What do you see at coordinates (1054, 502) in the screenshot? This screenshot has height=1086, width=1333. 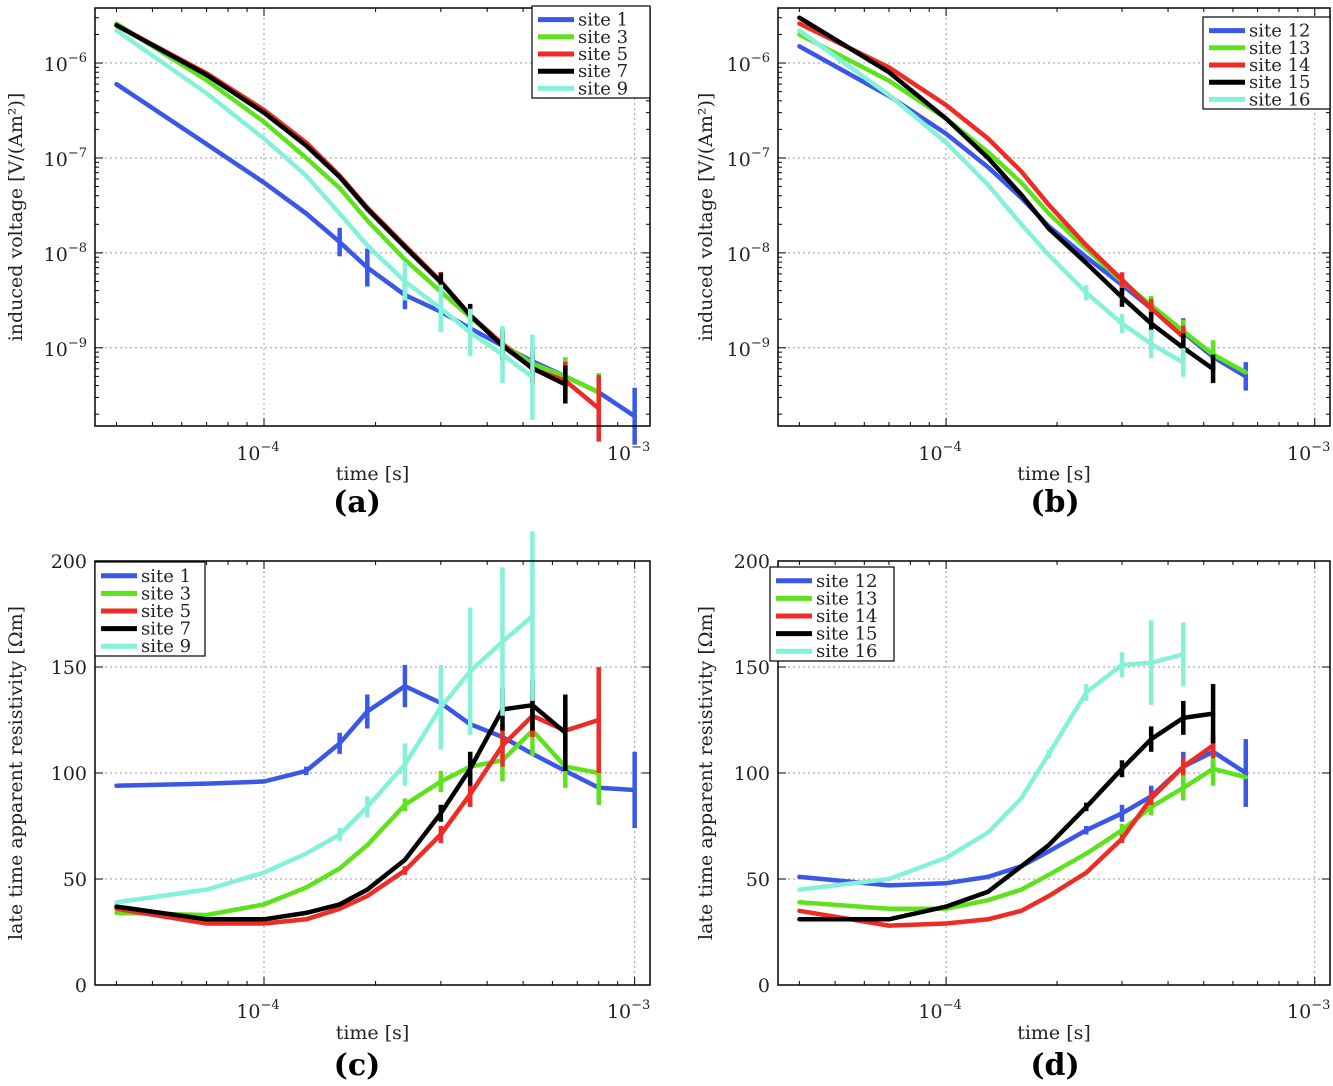 I see `panel-label: (b)` at bounding box center [1054, 502].